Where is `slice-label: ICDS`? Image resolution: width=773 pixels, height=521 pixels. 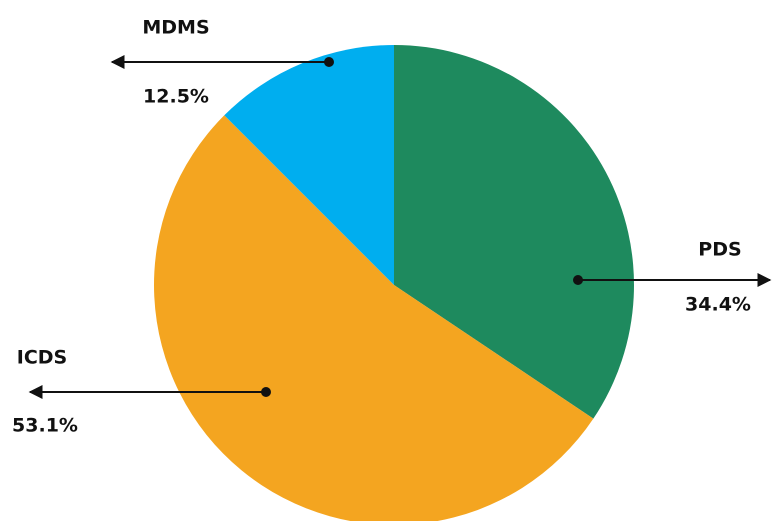
slice-label: ICDS is located at coordinates (42, 358).